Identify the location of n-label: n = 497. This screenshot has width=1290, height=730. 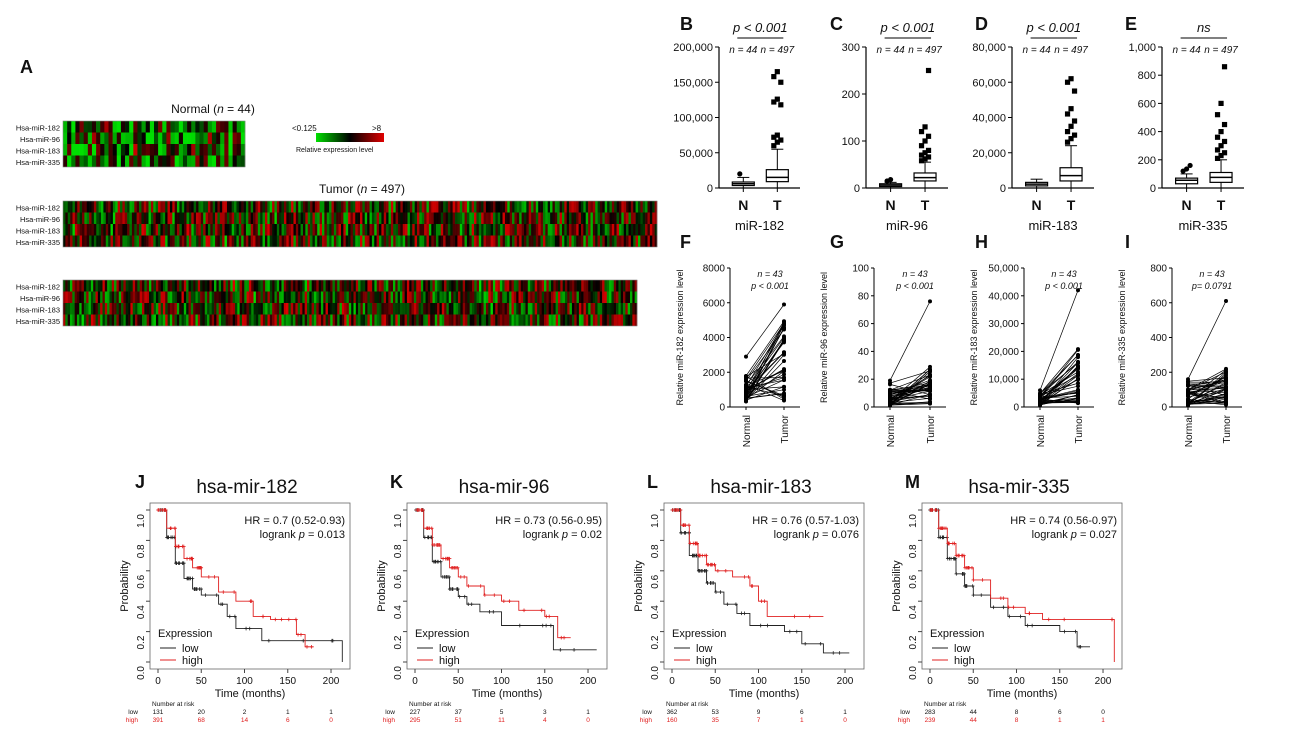
(777, 50).